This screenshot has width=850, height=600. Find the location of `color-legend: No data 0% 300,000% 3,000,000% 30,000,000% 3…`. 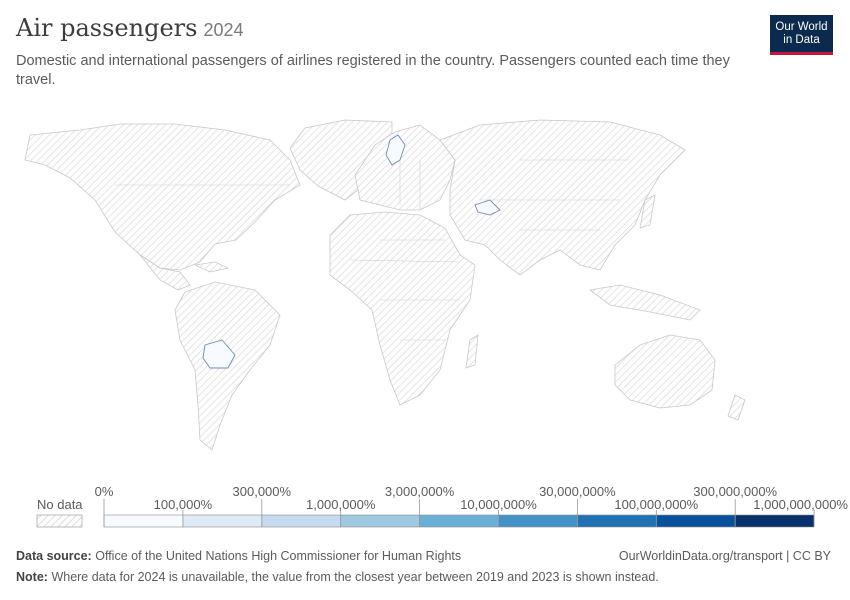

color-legend: No data 0% 300,000% 3,000,000% 30,000,000% 3… is located at coordinates (442, 506).